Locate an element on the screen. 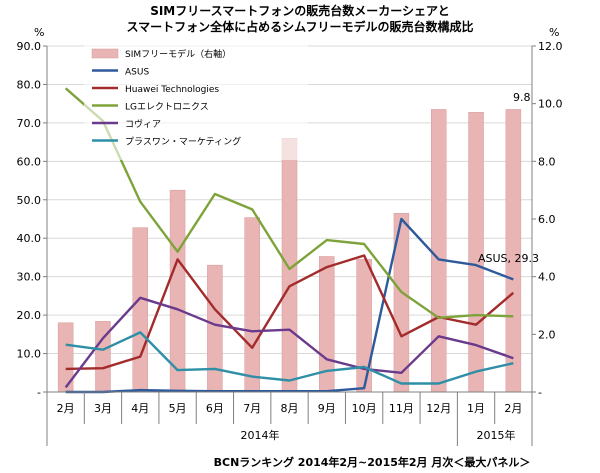 This screenshot has width=600, height=473. x-tick-label: 1月 is located at coordinates (476, 408).